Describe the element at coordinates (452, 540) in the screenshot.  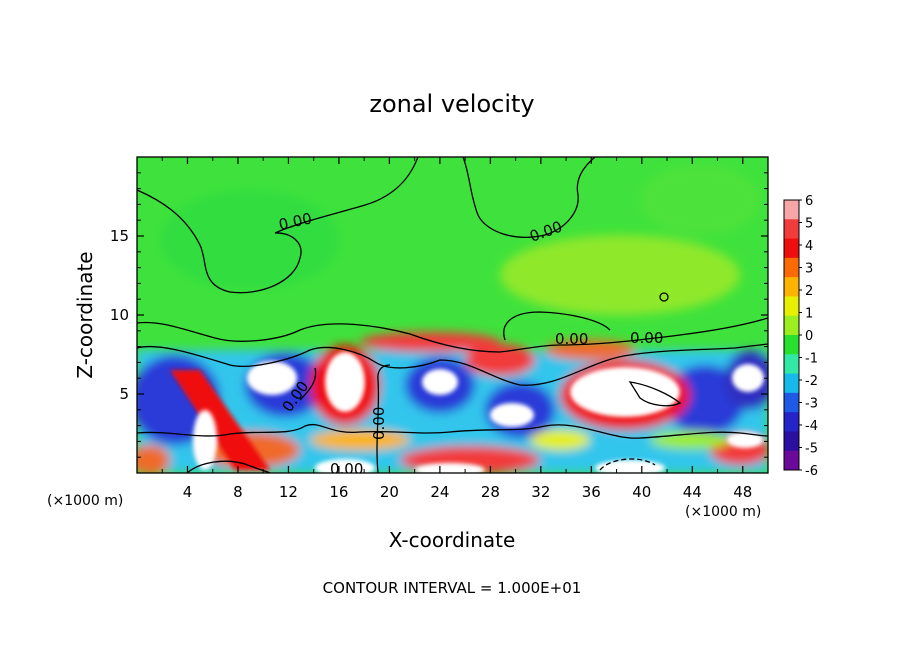
I see `x-axis-label: X-coordinate` at that location.